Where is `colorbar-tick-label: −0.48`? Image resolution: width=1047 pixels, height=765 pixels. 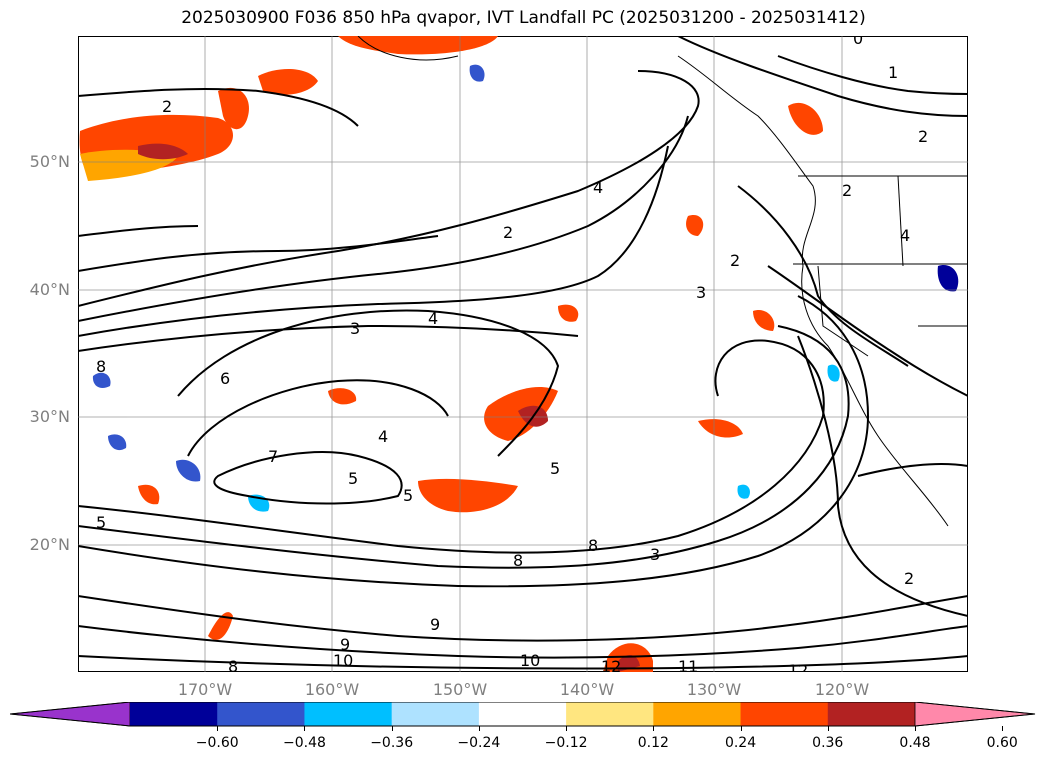 colorbar-tick-label: −0.48 is located at coordinates (304, 743).